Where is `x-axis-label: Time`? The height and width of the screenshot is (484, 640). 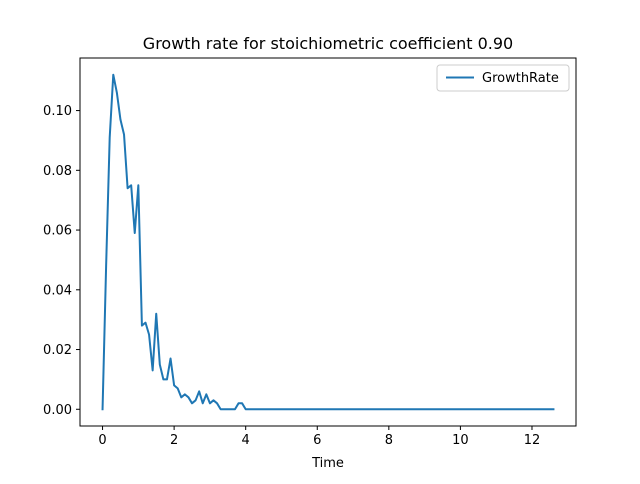 x-axis-label: Time is located at coordinates (327, 463).